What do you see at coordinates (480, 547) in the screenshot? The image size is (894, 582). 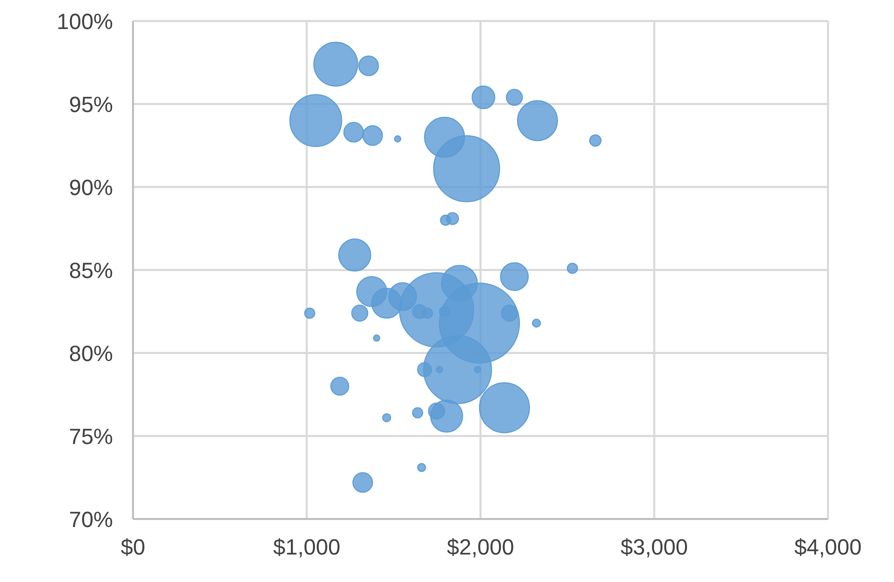 I see `x-tick-label: $2,000` at bounding box center [480, 547].